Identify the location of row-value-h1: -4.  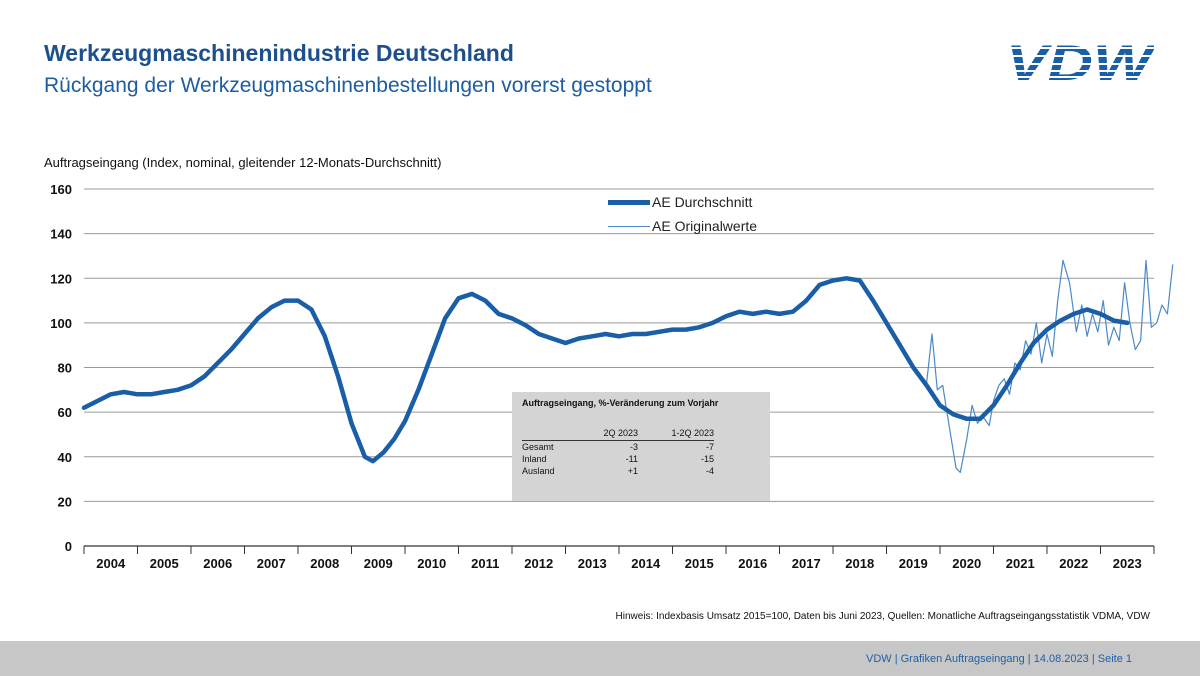
(709, 471).